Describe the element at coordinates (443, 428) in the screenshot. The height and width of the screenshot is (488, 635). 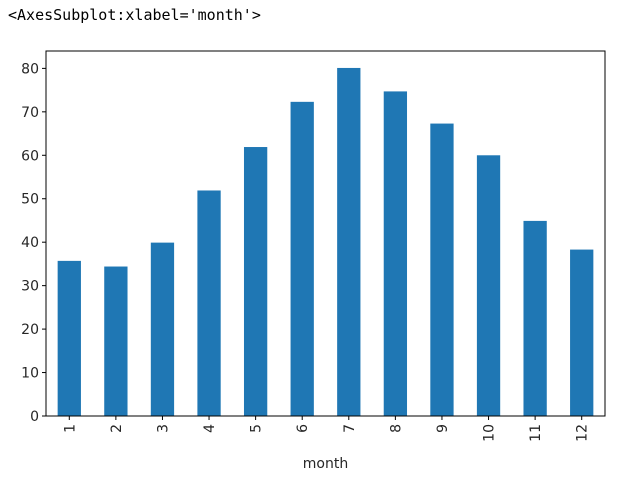
I see `x-tick-label: 9` at that location.